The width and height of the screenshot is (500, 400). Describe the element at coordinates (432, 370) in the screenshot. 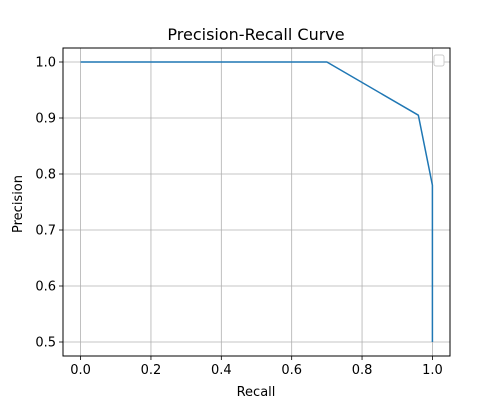

I see `x-tick-label: 1.0` at that location.